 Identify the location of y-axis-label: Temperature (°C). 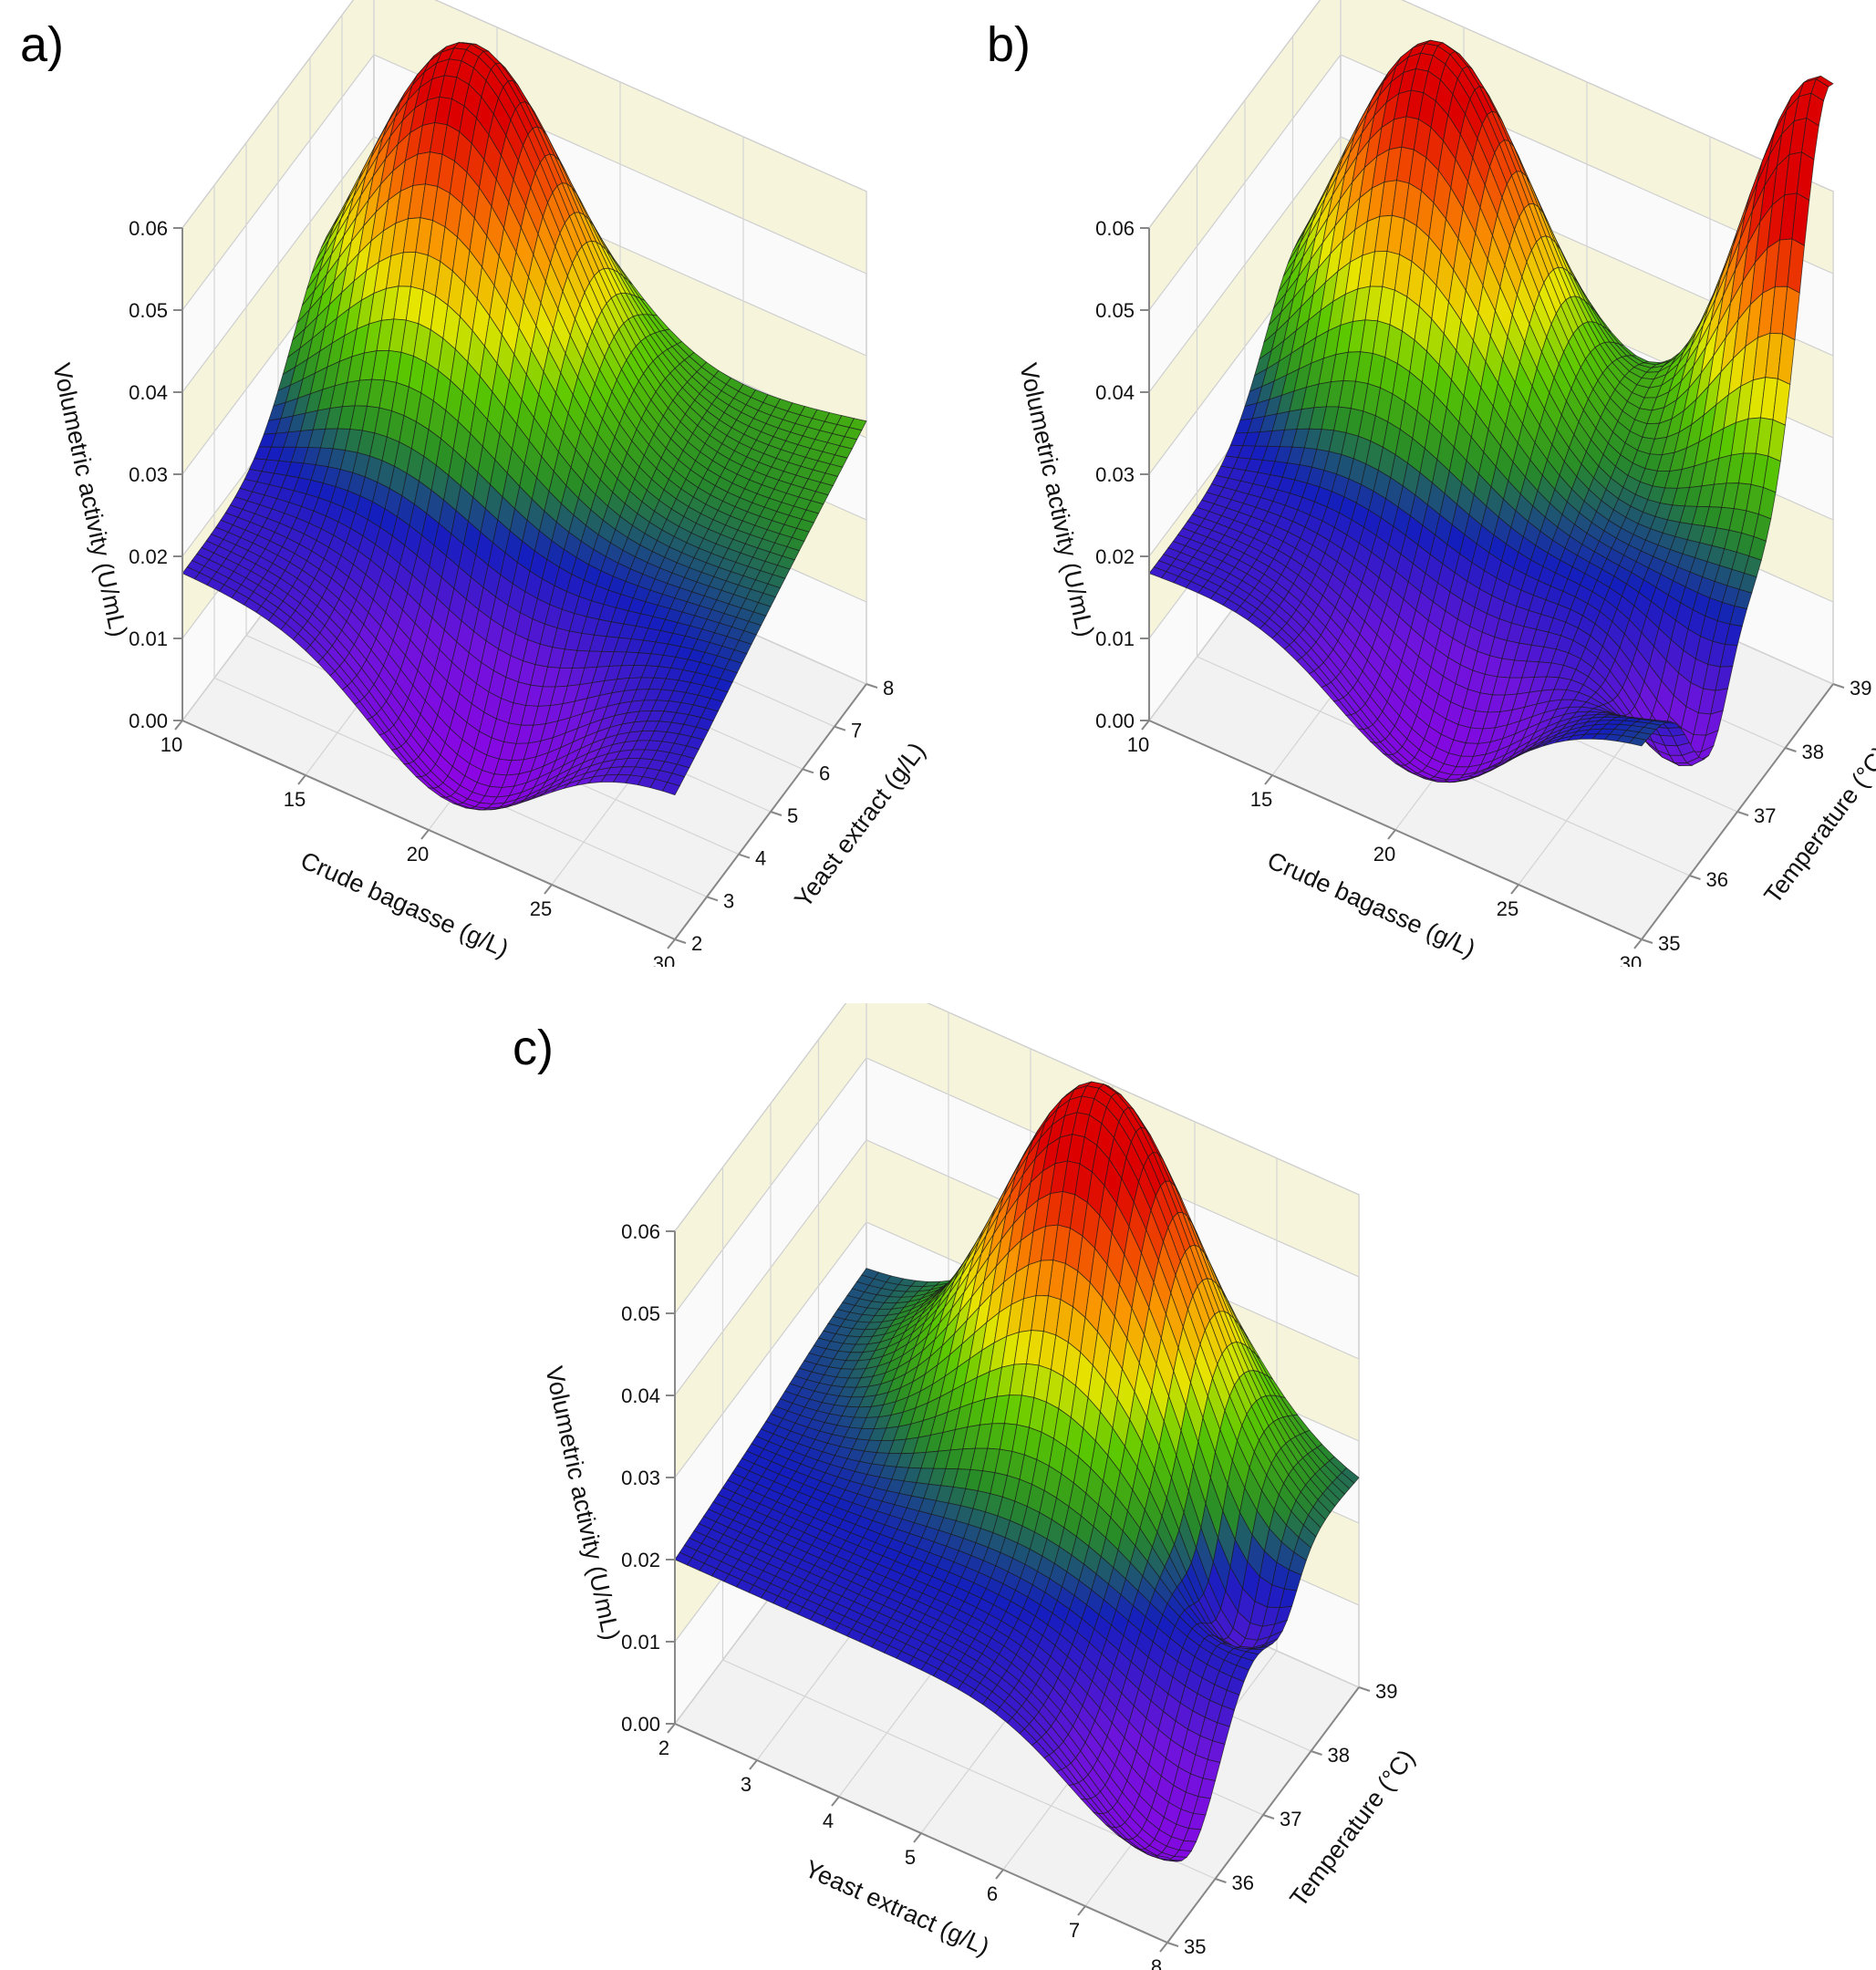
(1817, 825).